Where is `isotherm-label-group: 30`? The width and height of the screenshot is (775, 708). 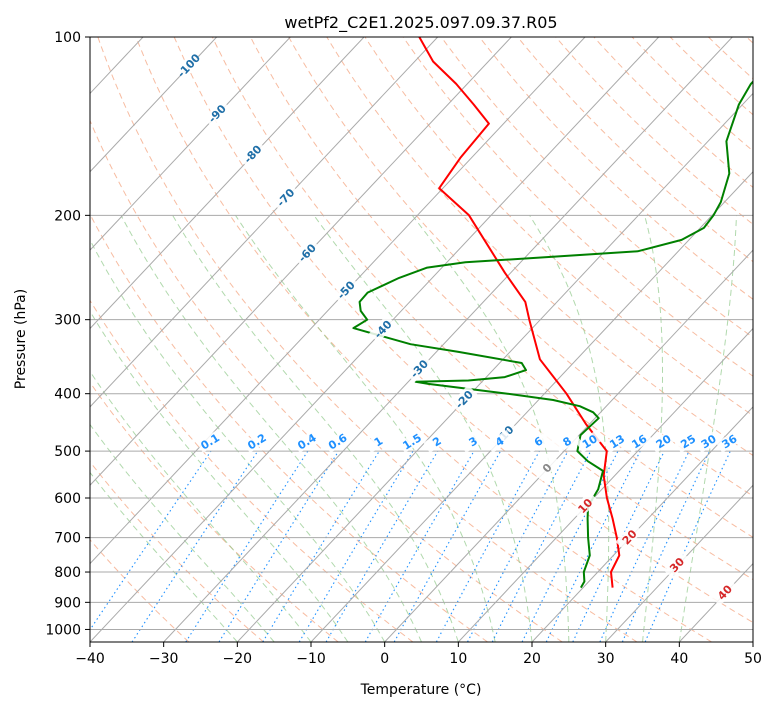
isotherm-label-group: 30 is located at coordinates (676, 564).